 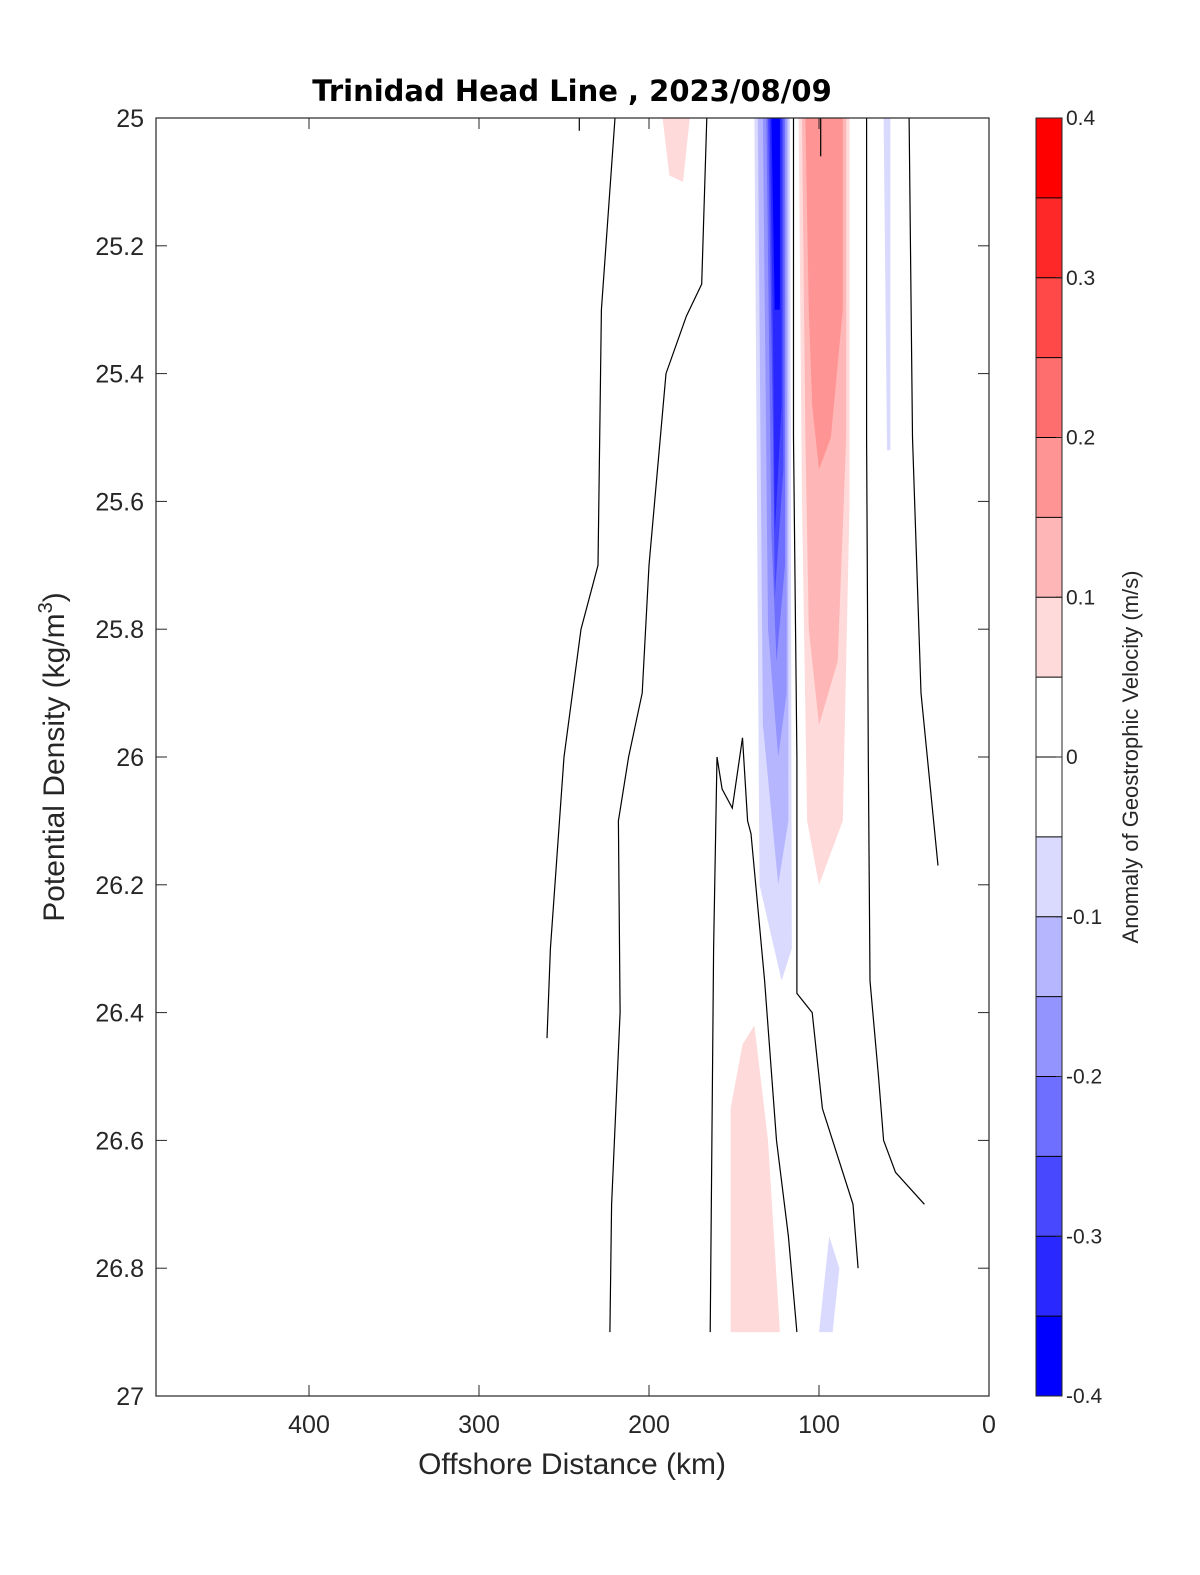 What do you see at coordinates (1080, 278) in the screenshot?
I see `colorbar-tick-label-1: 0.3` at bounding box center [1080, 278].